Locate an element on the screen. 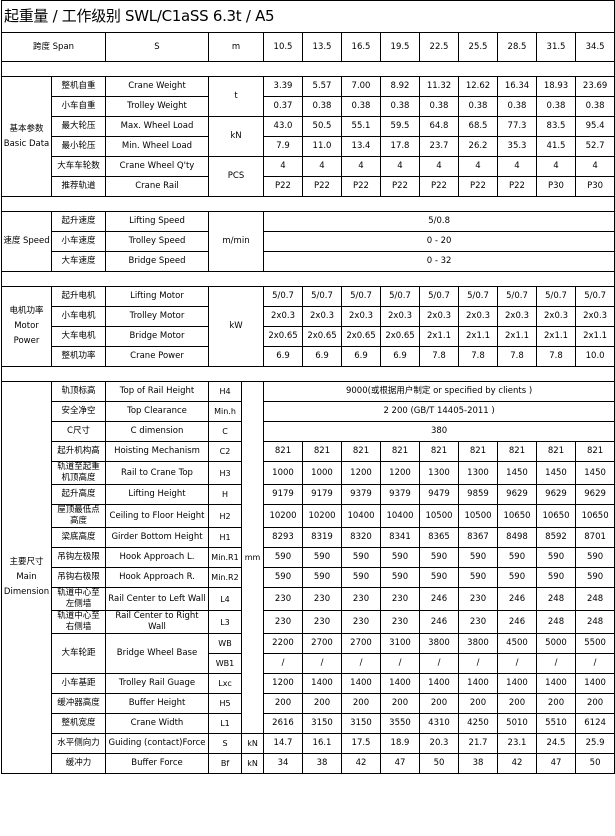  value-cell: 59.5 is located at coordinates (400, 126).